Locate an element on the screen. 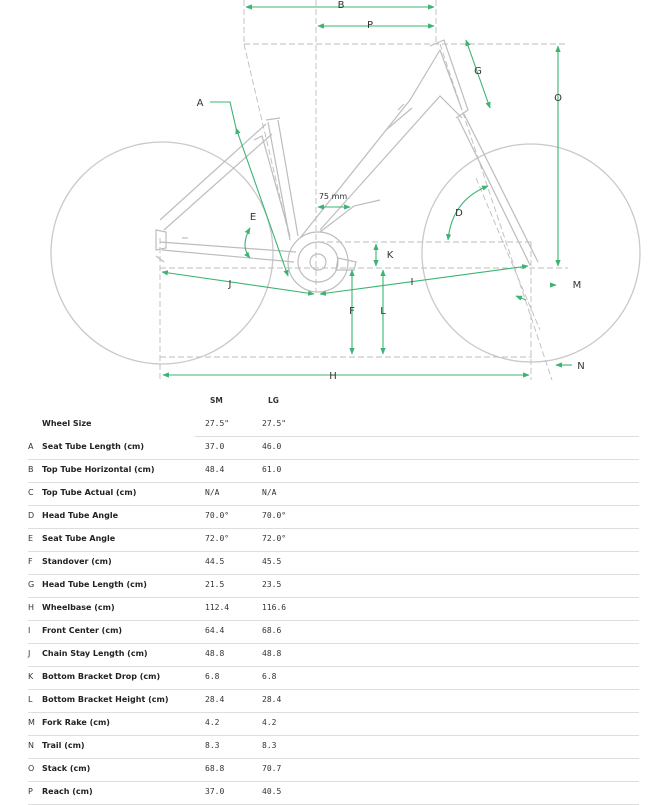  row-name: Seat Tube Angle is located at coordinates (79, 538).